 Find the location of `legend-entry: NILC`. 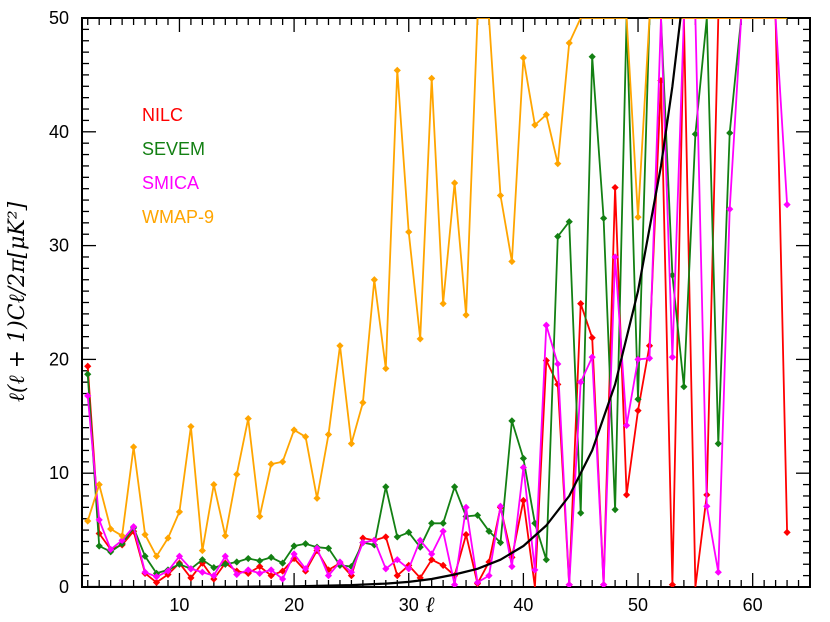

legend-entry: NILC is located at coordinates (162, 115).